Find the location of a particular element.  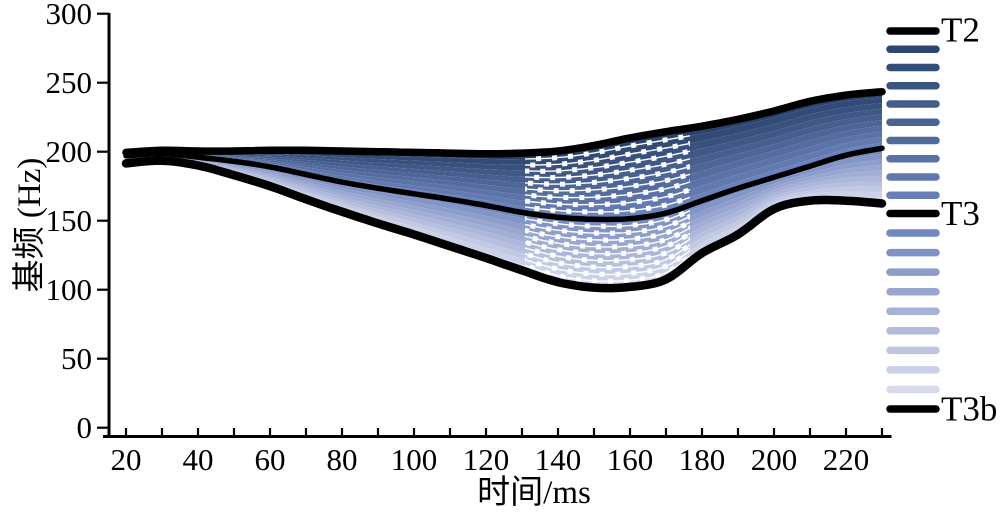

legend: T2 T3 T3b is located at coordinates (941, 220).